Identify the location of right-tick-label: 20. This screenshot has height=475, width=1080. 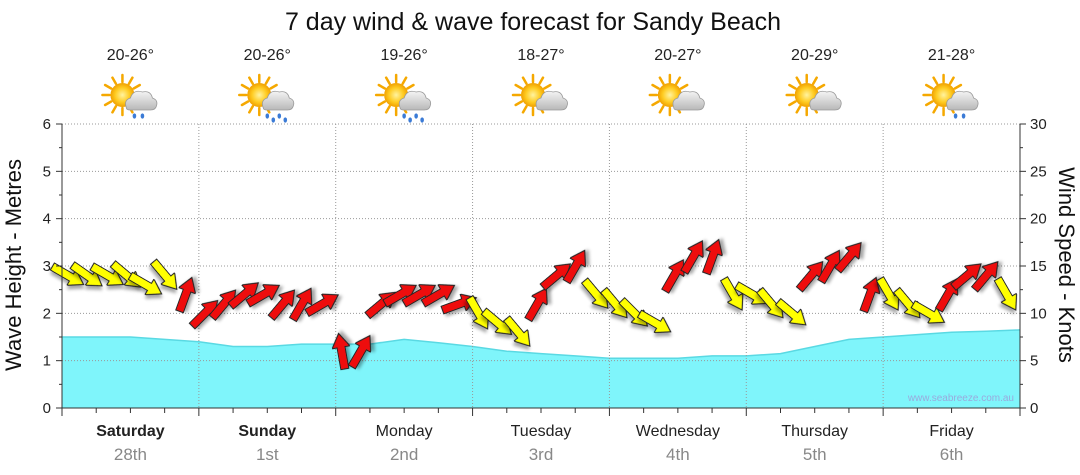
(1038, 219).